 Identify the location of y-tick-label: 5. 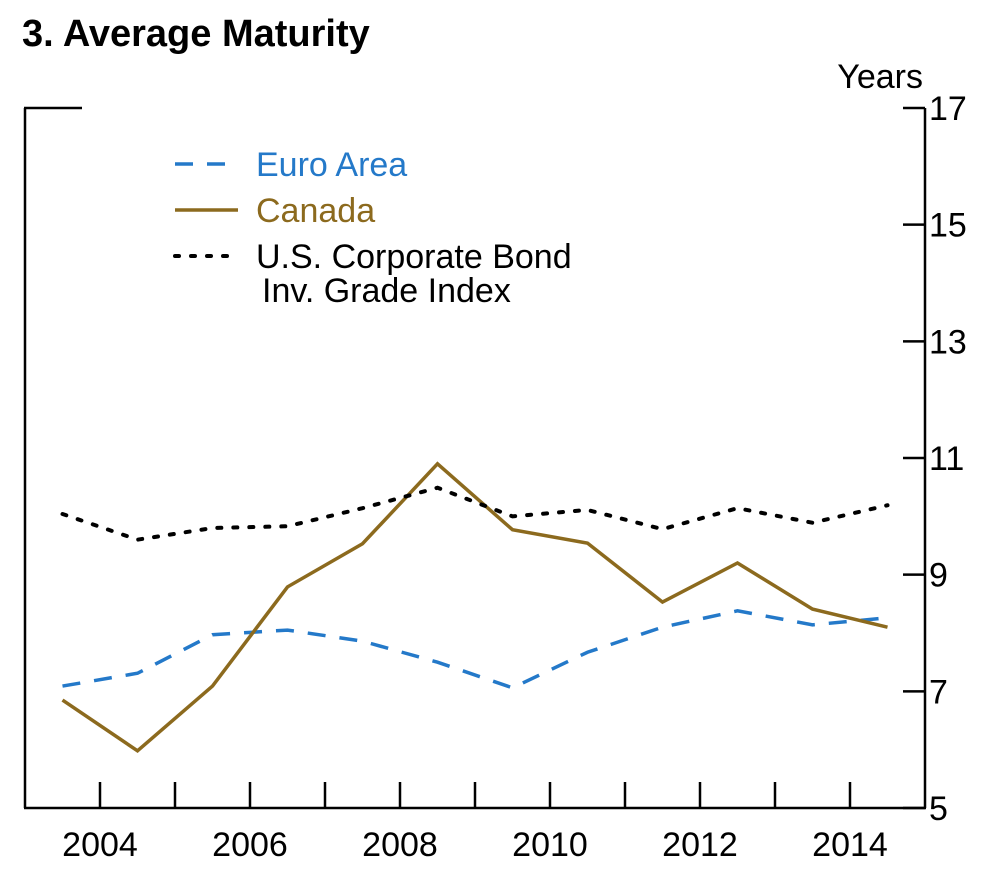
(938, 809).